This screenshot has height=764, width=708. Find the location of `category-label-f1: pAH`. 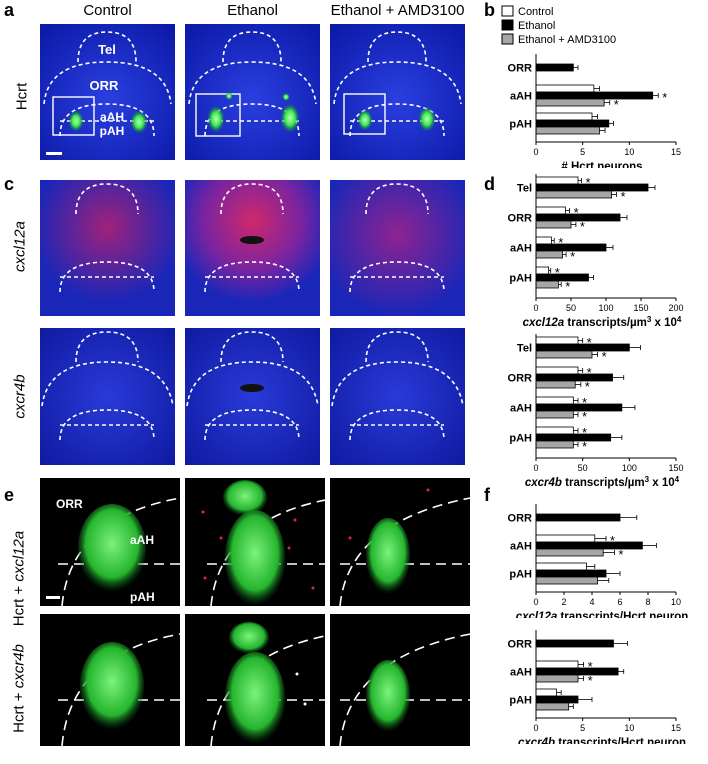

category-label-f1: pAH is located at coordinates (520, 575).